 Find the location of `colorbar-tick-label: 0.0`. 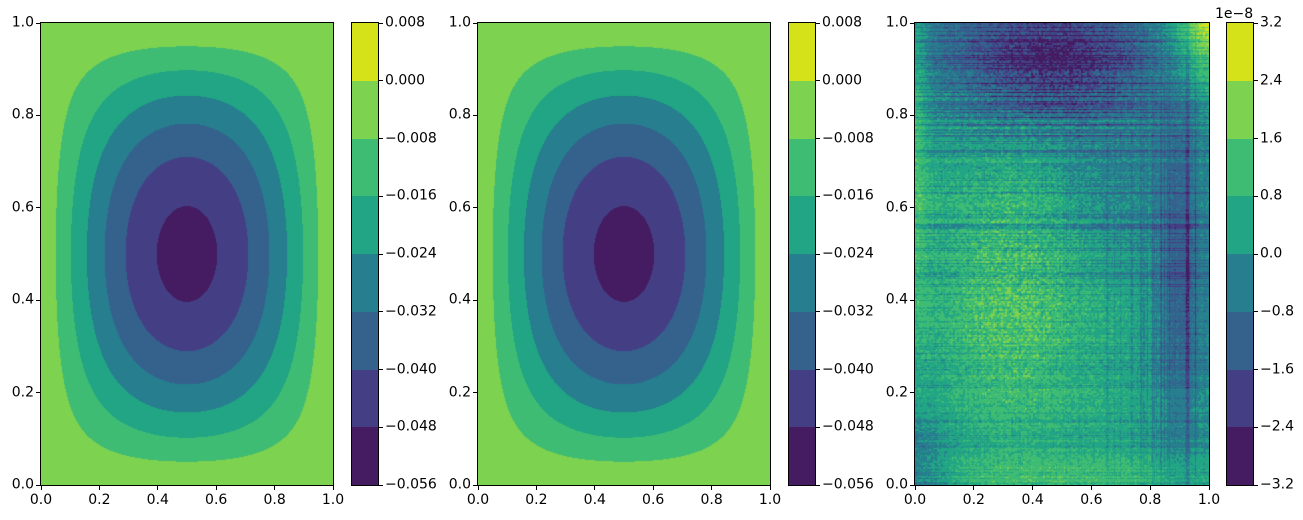

colorbar-tick-label: 0.0 is located at coordinates (1271, 253).